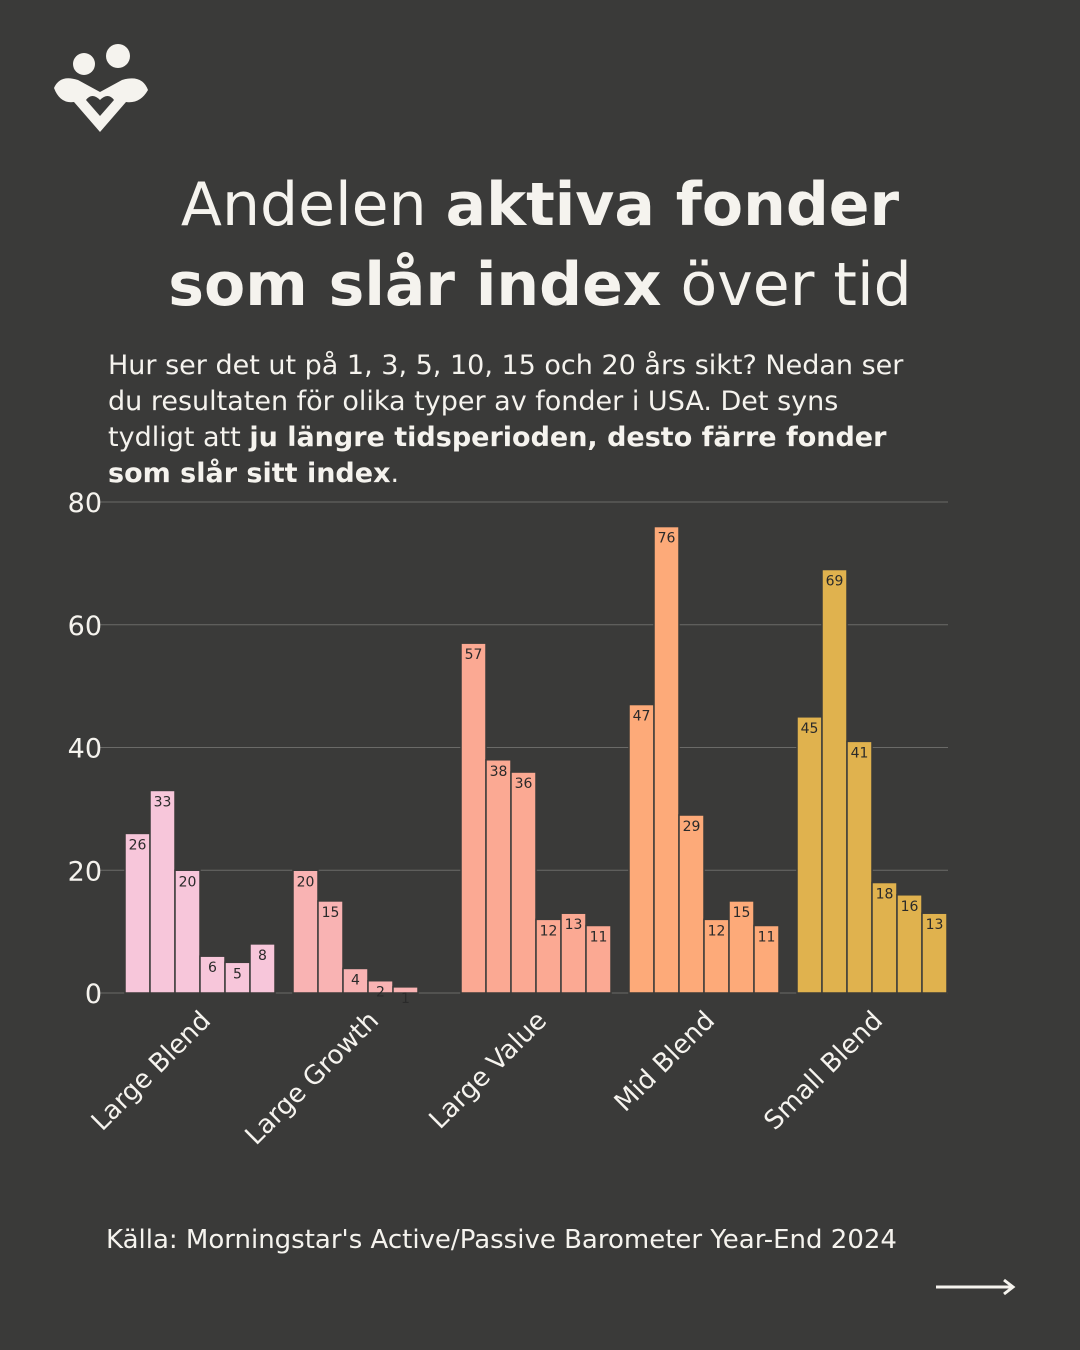 The height and width of the screenshot is (1350, 1080). I want to click on data-label: 4, so click(355, 980).